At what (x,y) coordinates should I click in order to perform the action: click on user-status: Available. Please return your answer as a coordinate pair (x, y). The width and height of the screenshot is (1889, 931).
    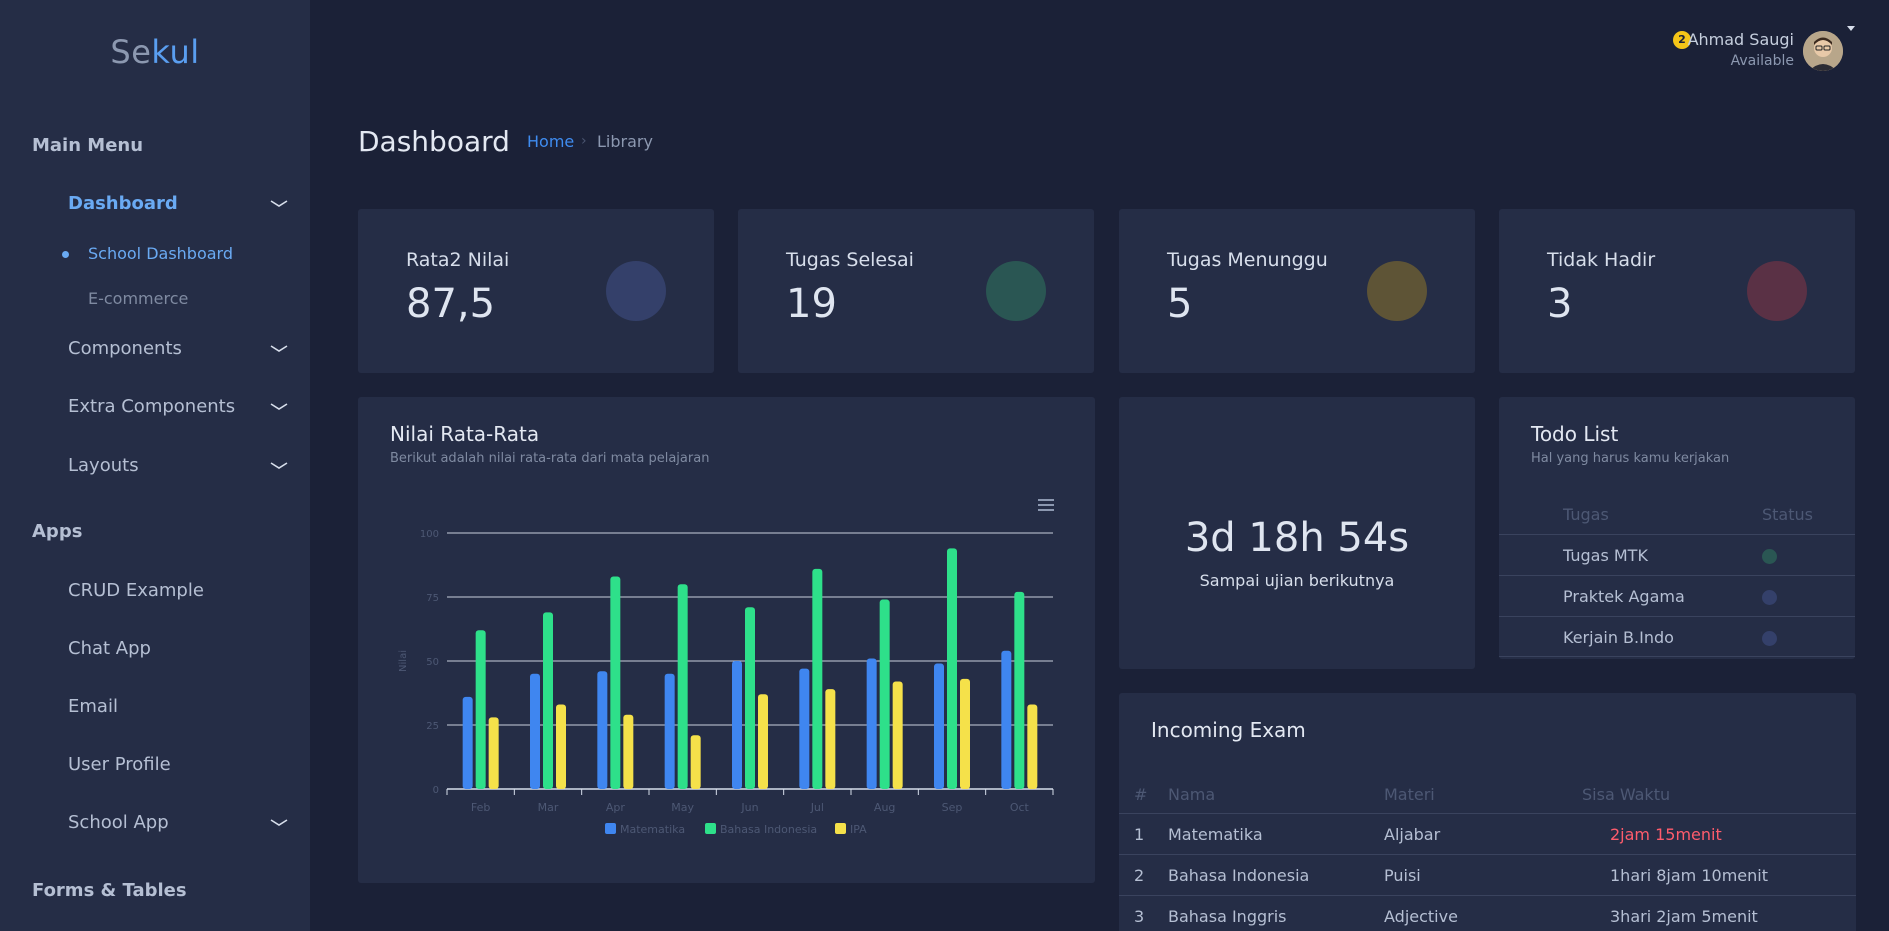
    Looking at the image, I should click on (1762, 61).